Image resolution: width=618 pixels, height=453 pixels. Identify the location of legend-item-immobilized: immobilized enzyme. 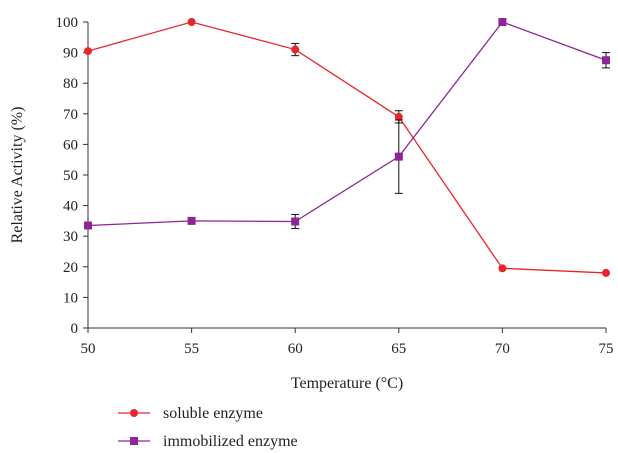
(208, 441).